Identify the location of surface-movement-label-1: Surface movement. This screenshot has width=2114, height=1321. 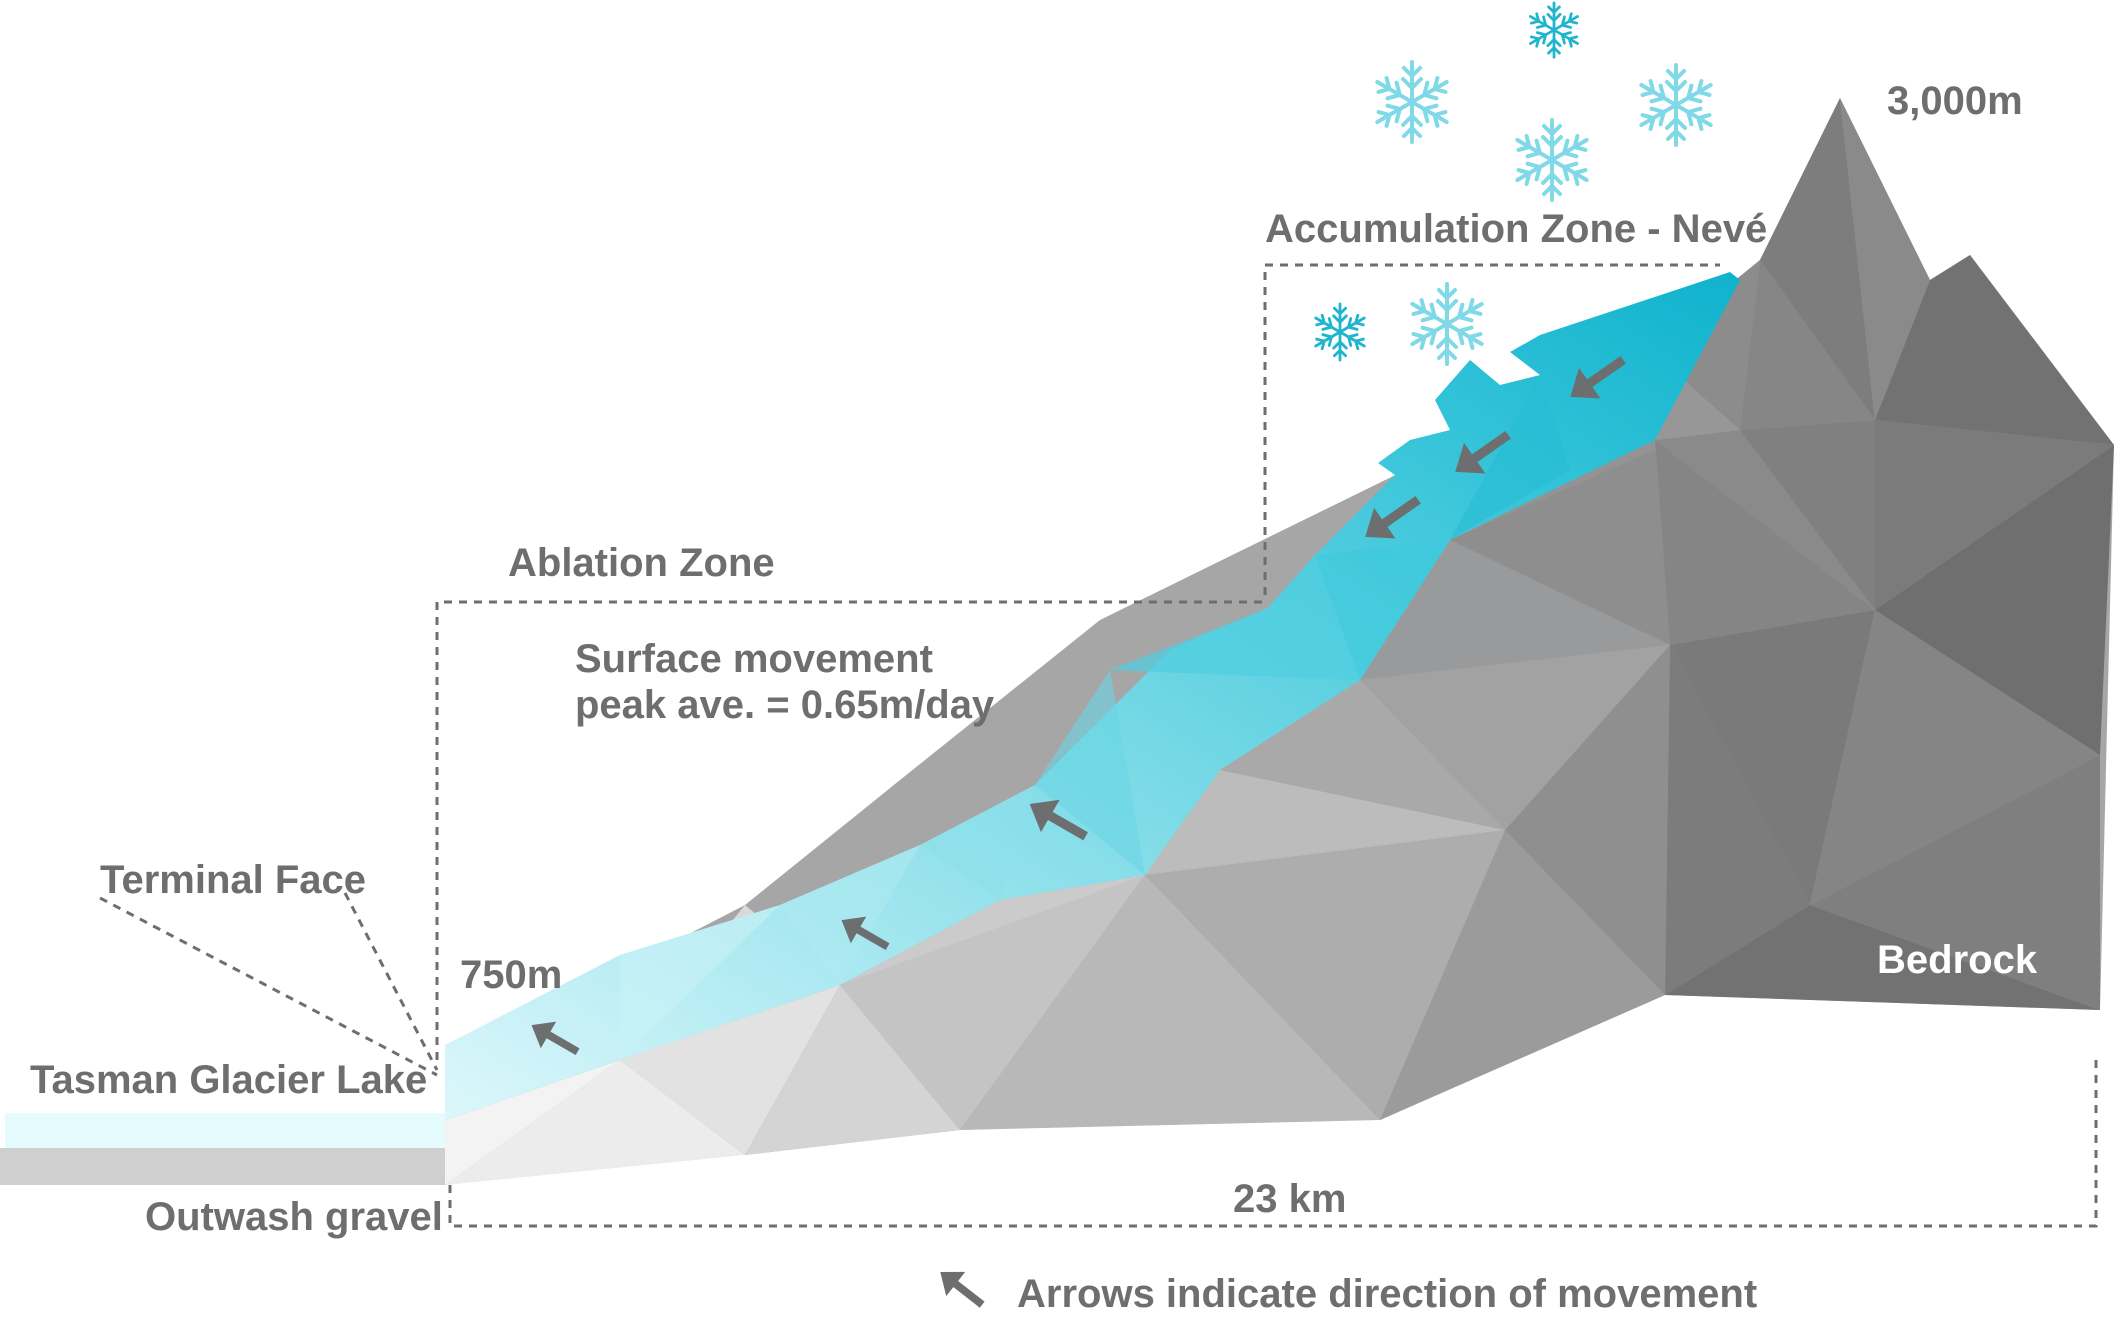
(754, 659).